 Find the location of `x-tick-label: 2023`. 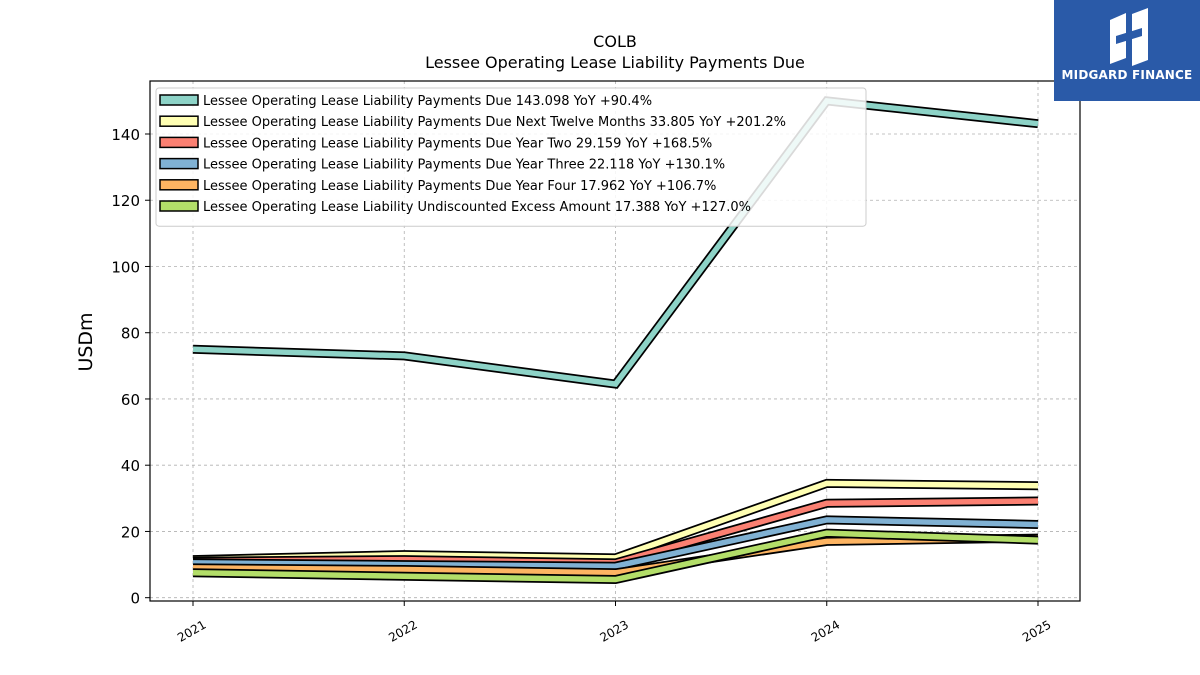

x-tick-label: 2023 is located at coordinates (614, 630).